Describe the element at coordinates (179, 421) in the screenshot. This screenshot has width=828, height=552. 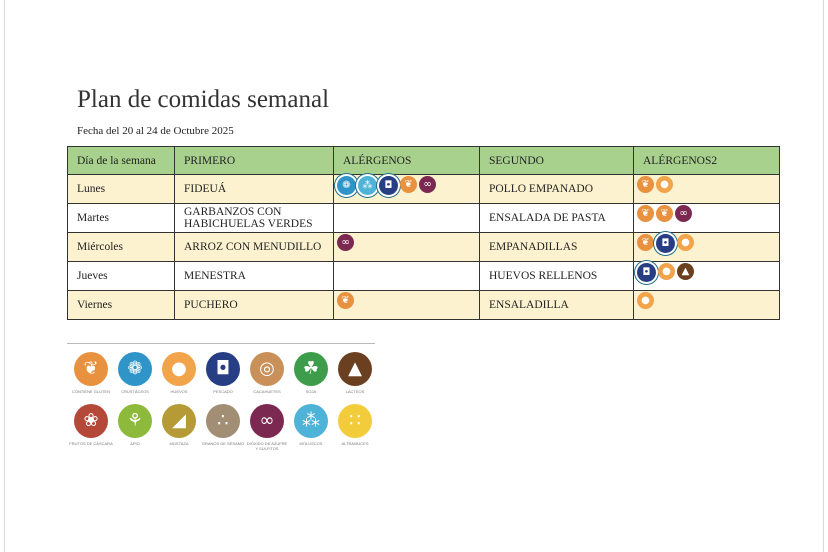
I see `mostaza-icon: ◢` at that location.